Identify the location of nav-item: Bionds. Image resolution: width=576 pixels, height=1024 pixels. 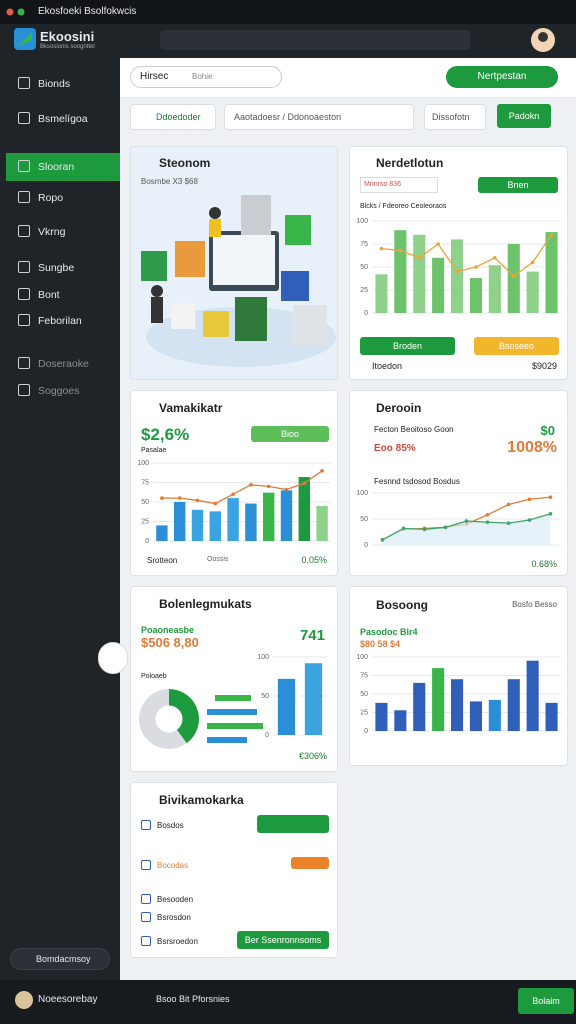
(54, 84).